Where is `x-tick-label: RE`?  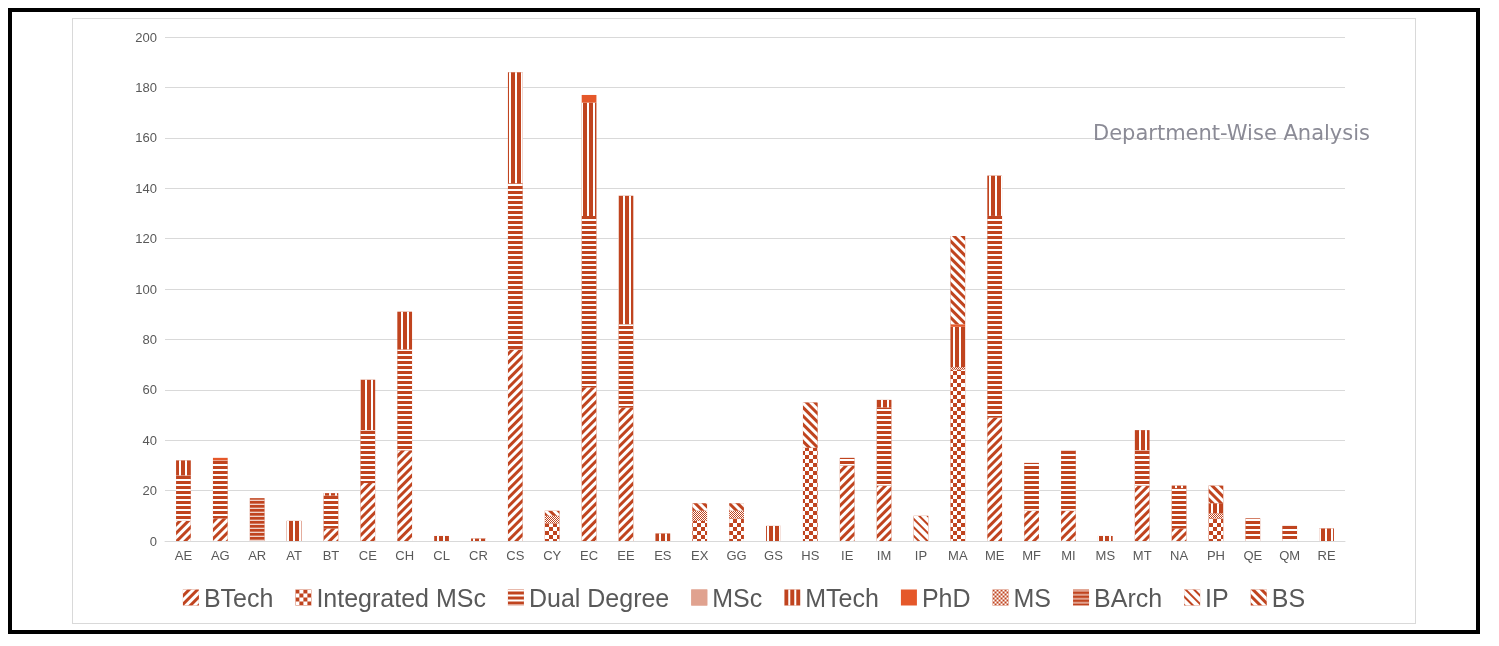 x-tick-label: RE is located at coordinates (1326, 555).